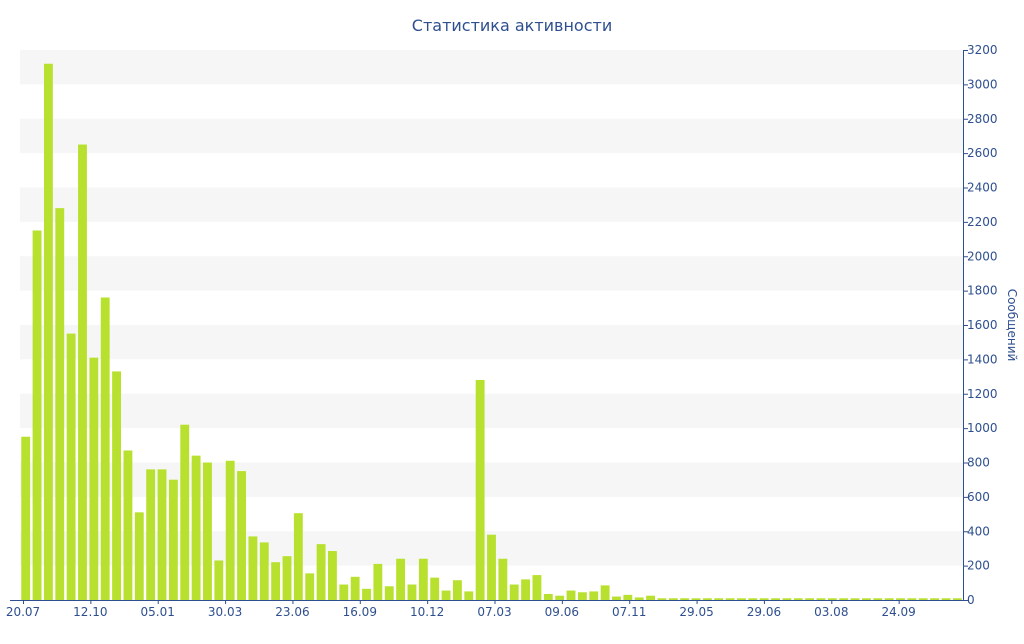  I want to click on y-tick-label: 2000, so click(982, 256).